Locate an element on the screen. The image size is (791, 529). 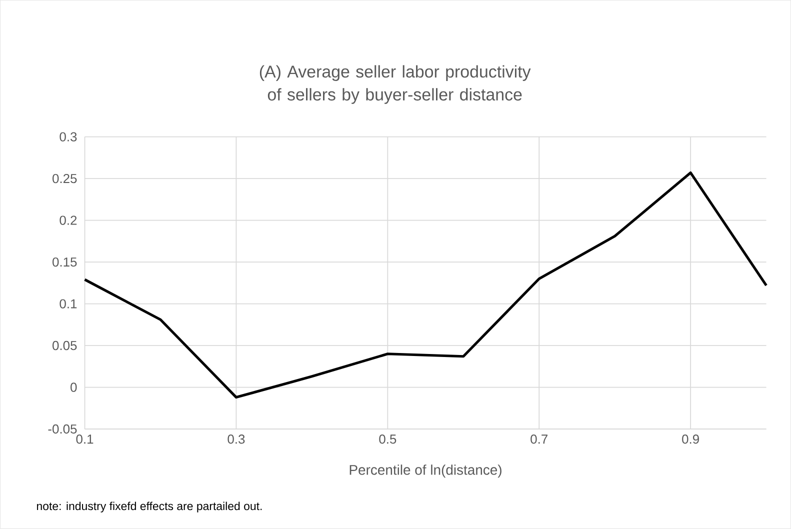
y-tick-label: 0.25 is located at coordinates (64, 179).